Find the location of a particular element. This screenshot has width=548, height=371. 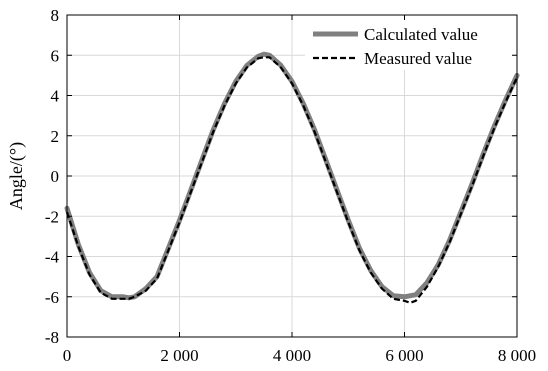

x-tick-label: 6 000 is located at coordinates (404, 355).